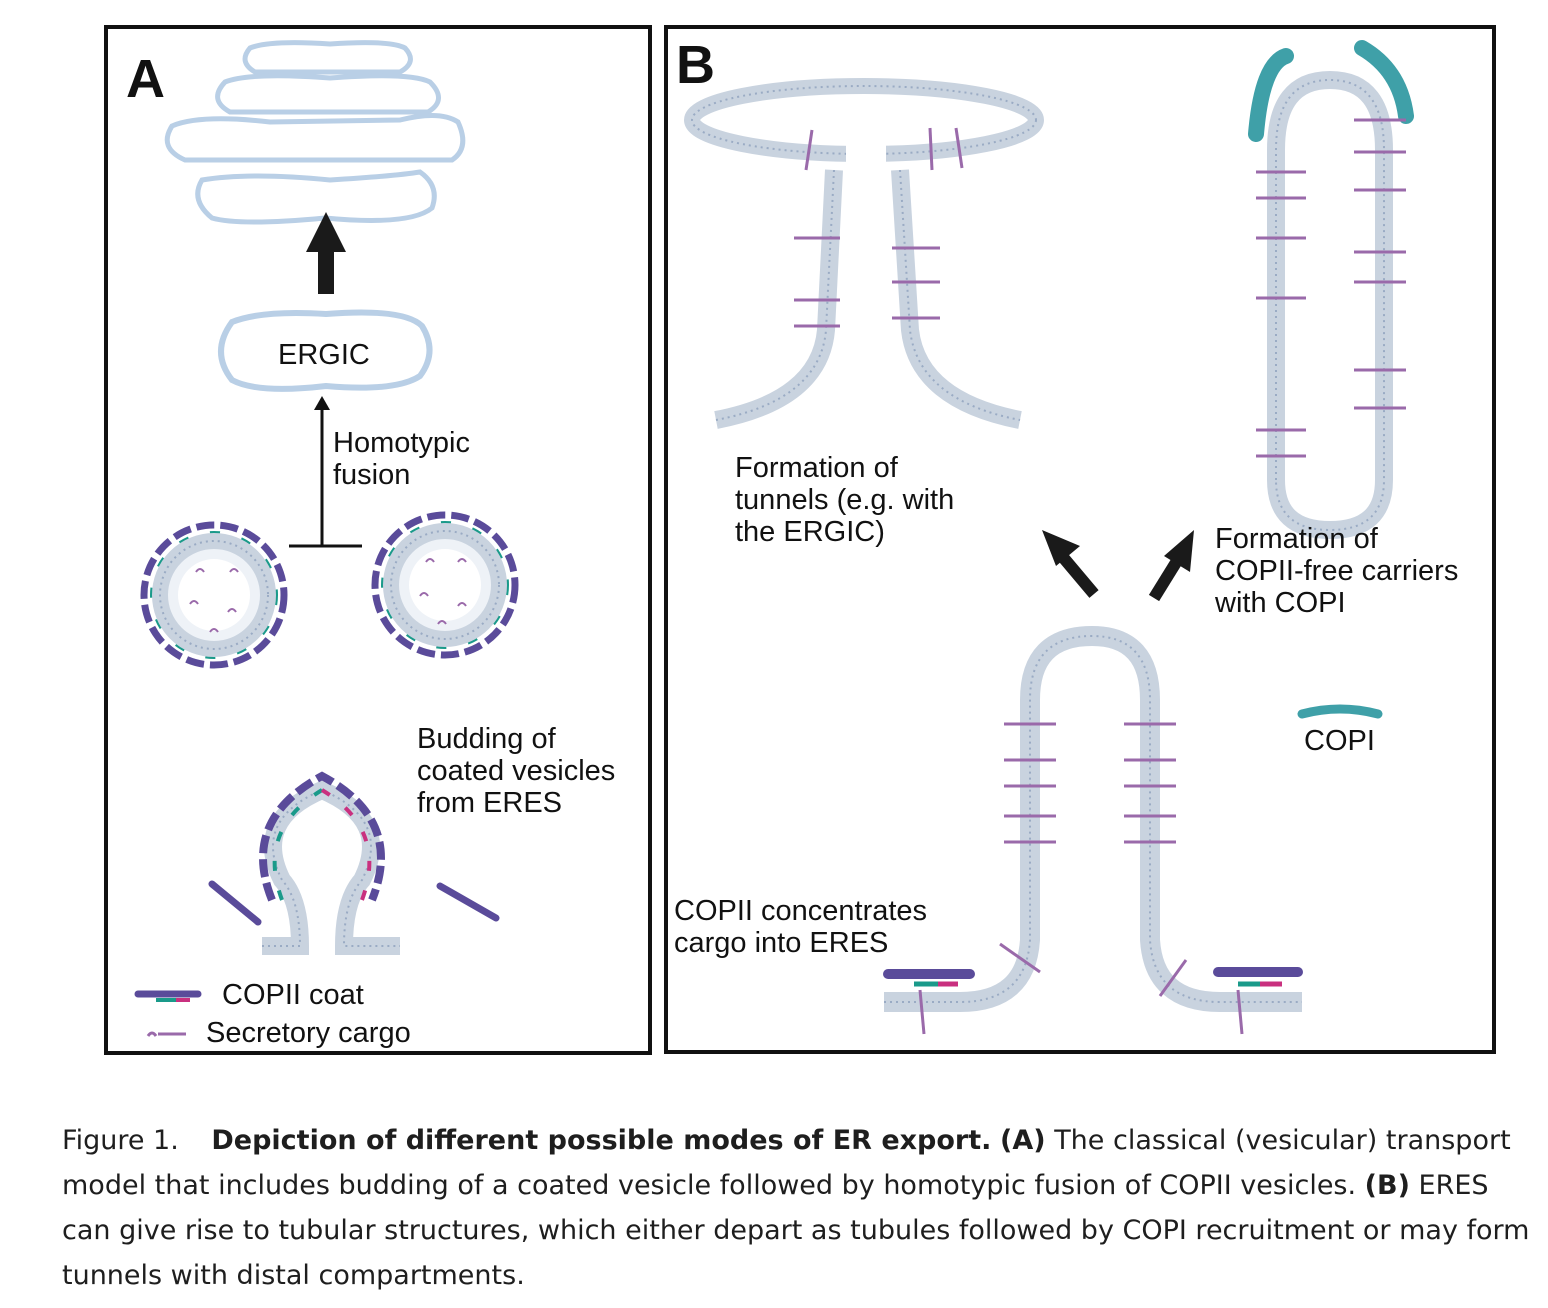  Describe the element at coordinates (401, 443) in the screenshot. I see `fusion-label-line1: Homotypic` at that location.